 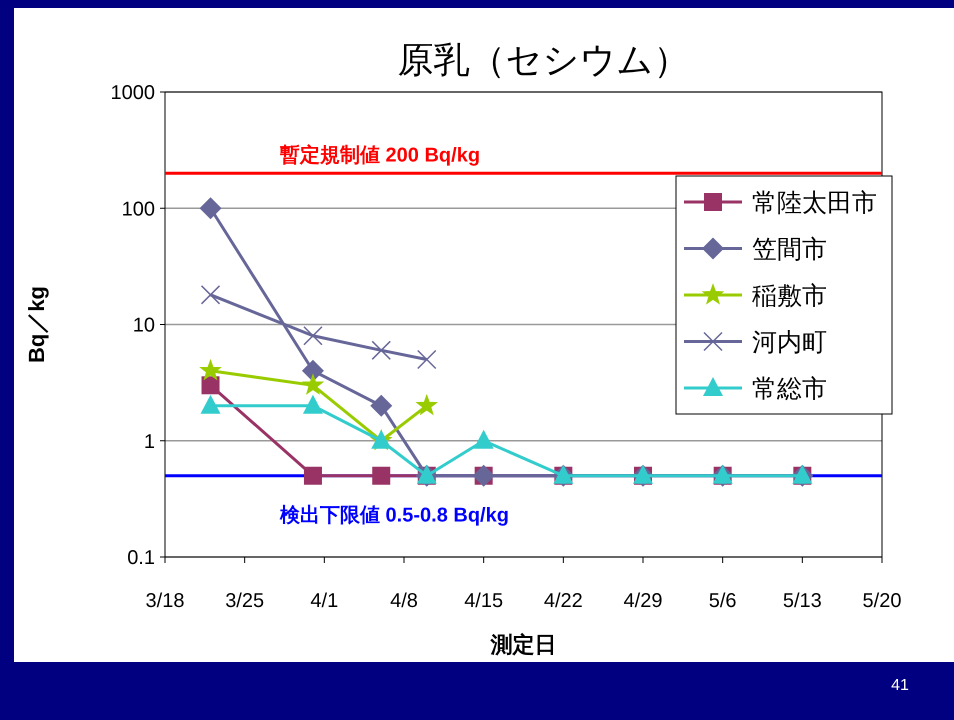 I want to click on y-tick-label: 0.1, so click(x=141, y=558).